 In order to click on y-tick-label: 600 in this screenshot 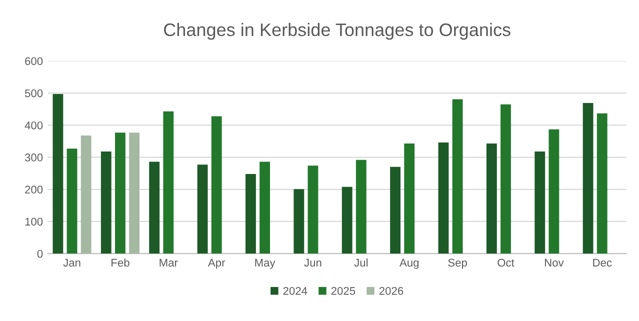, I will do `click(34, 61)`.